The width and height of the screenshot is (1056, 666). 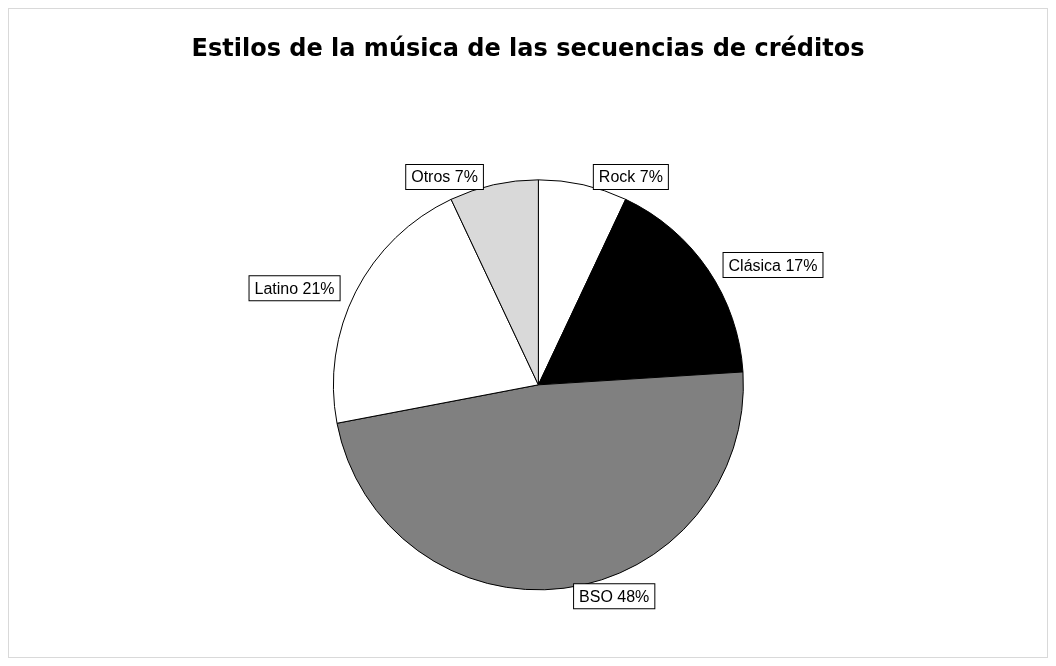 I want to click on slice-label: Clásica, so click(x=755, y=265).